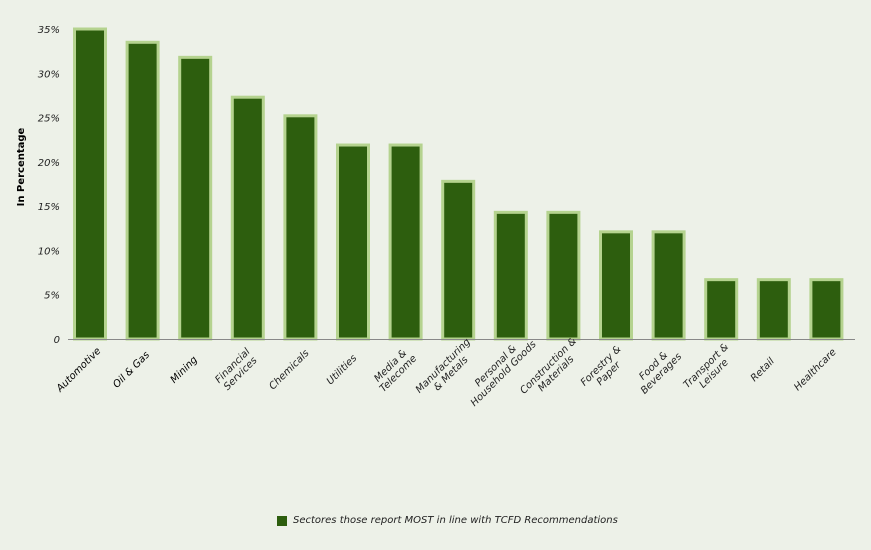 The image size is (871, 550). Describe the element at coordinates (21, 166) in the screenshot. I see `y-axis-label: In Percentage` at that location.